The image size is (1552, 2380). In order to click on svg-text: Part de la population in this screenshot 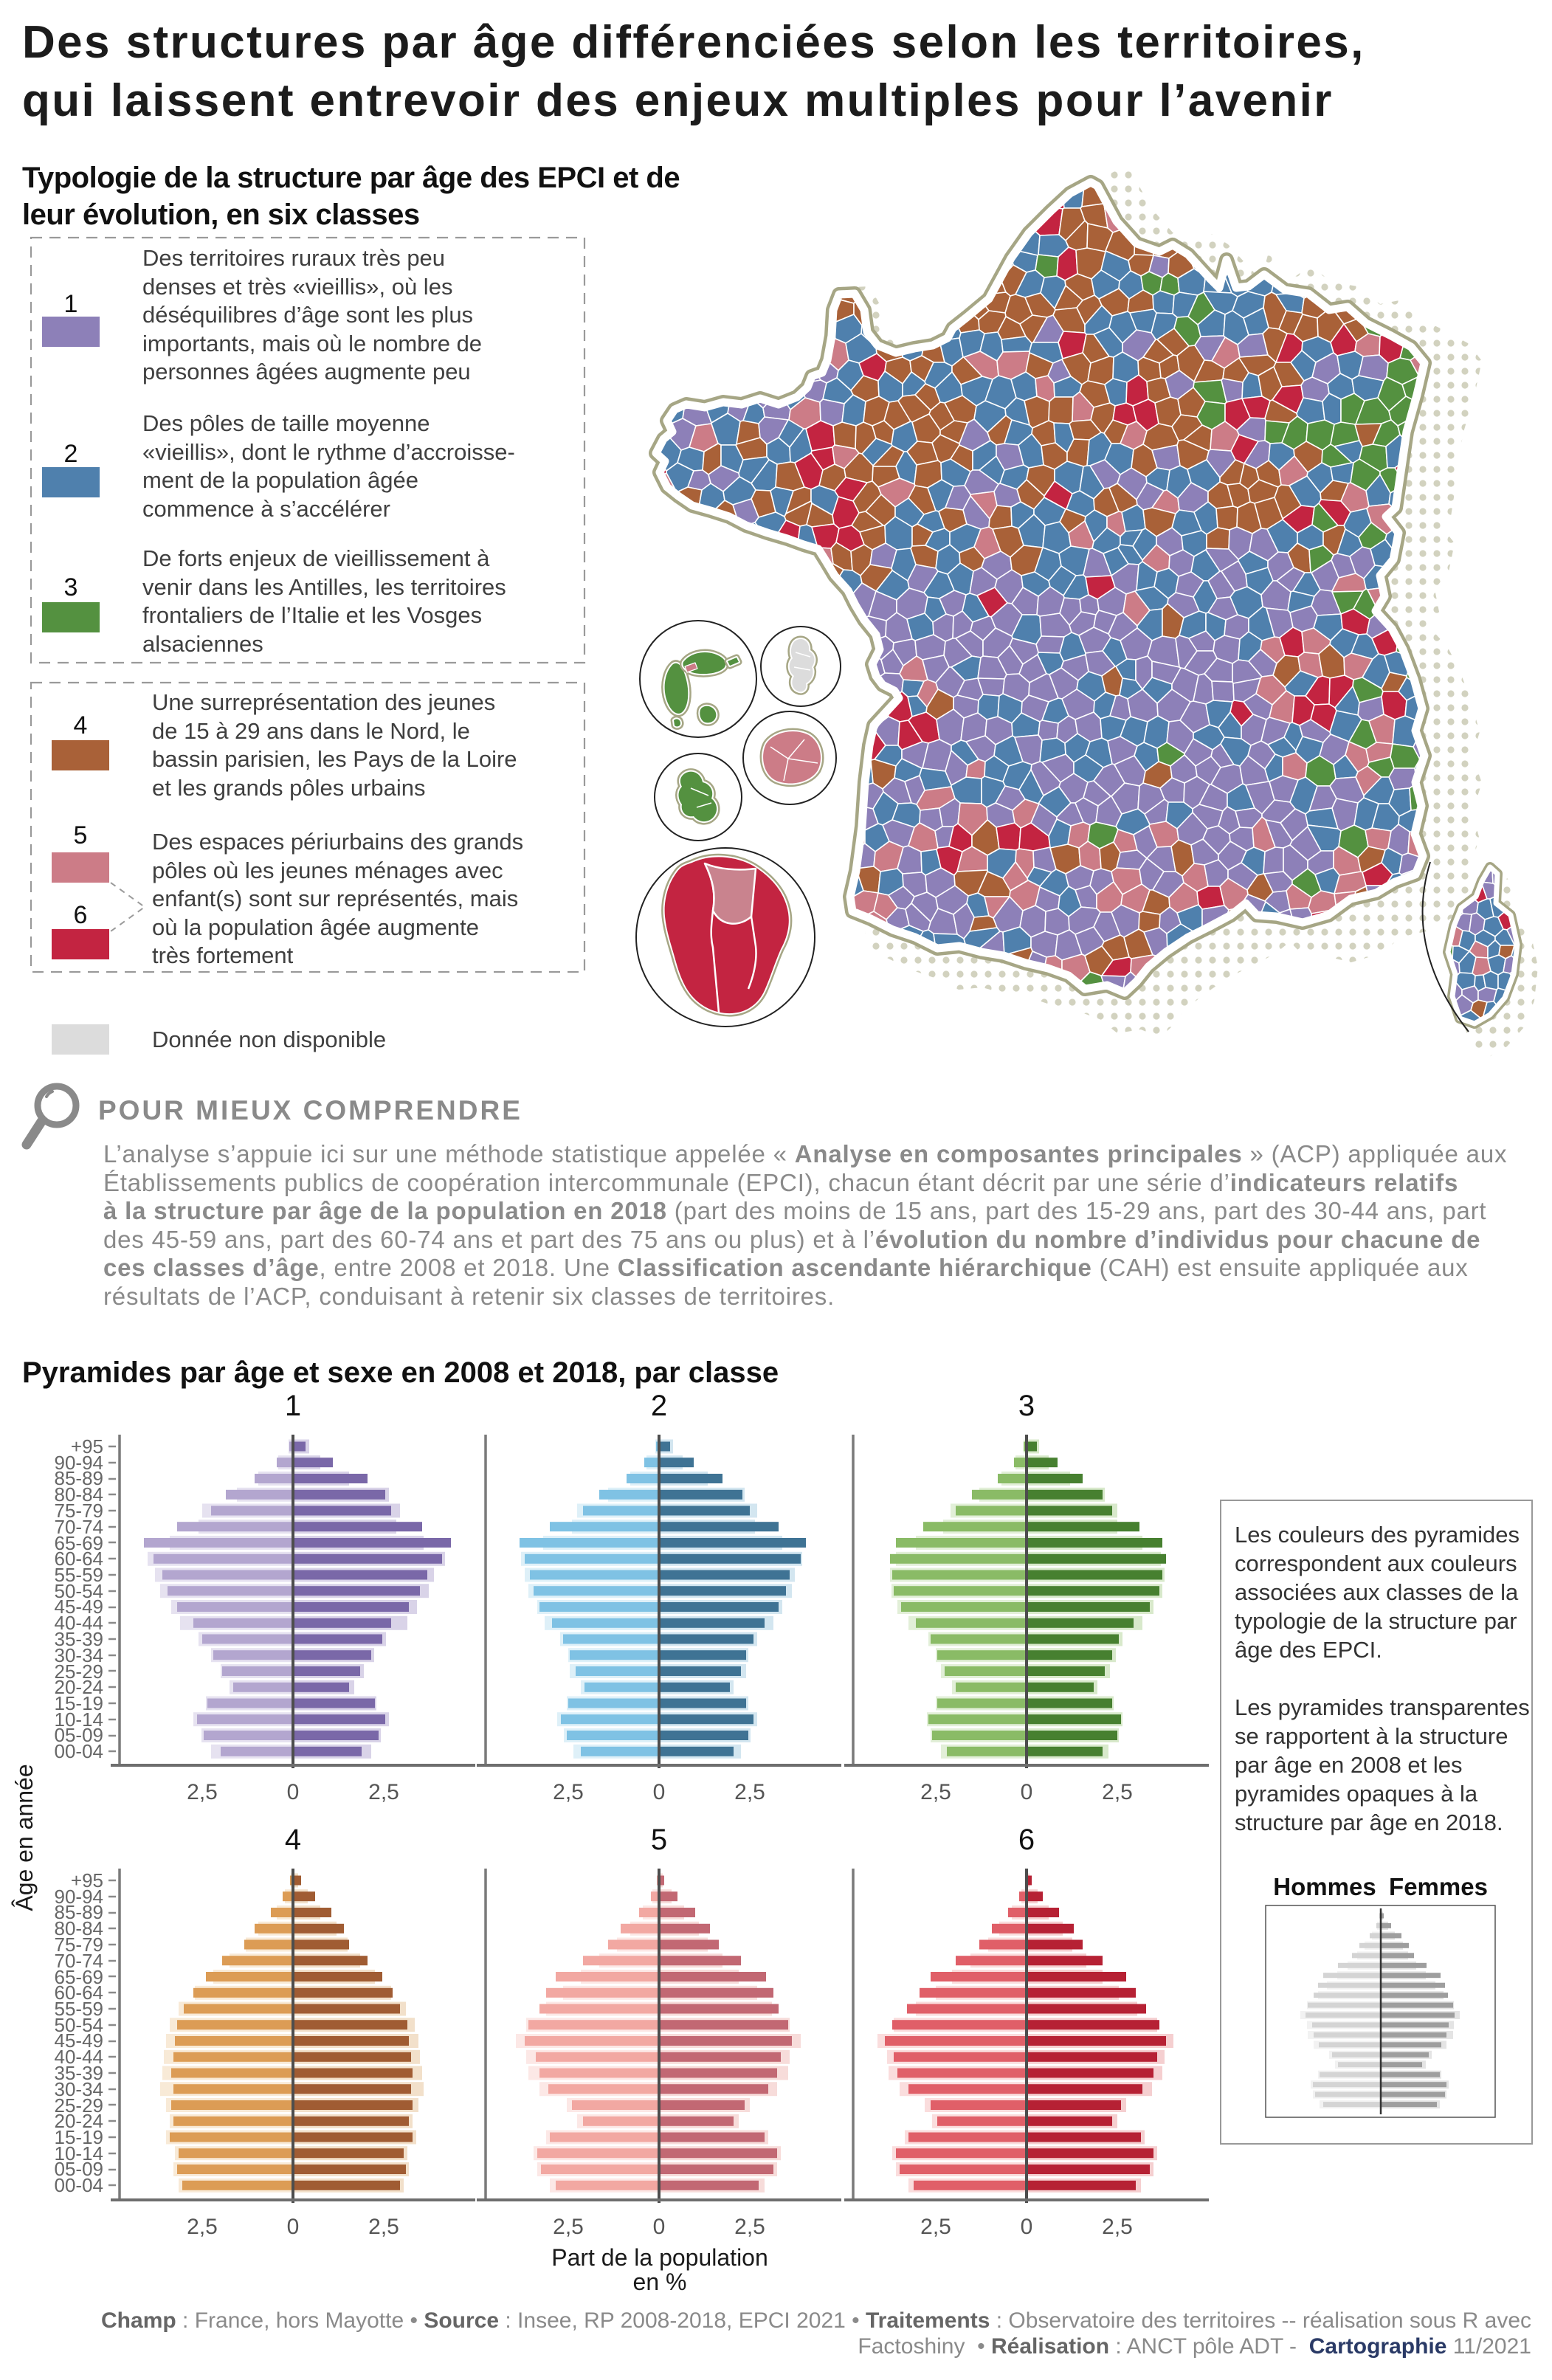, I will do `click(659, 2257)`.